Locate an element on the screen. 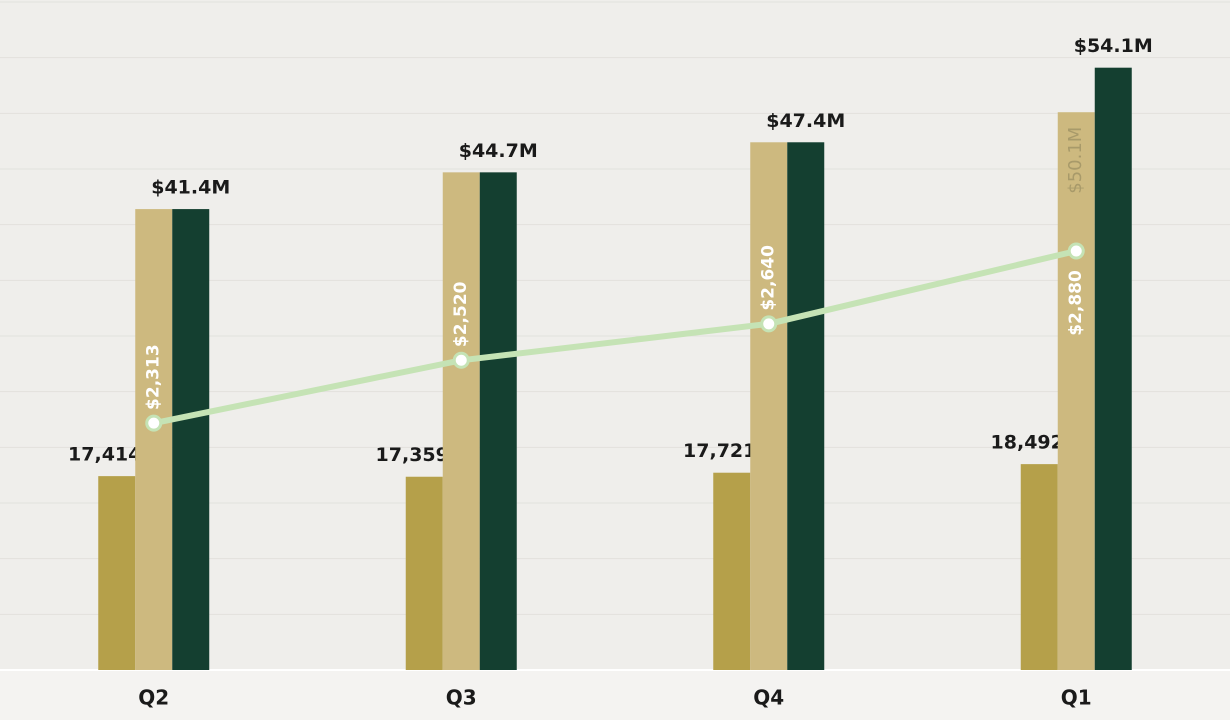  line-value-label: $2,640 is located at coordinates (769, 278).